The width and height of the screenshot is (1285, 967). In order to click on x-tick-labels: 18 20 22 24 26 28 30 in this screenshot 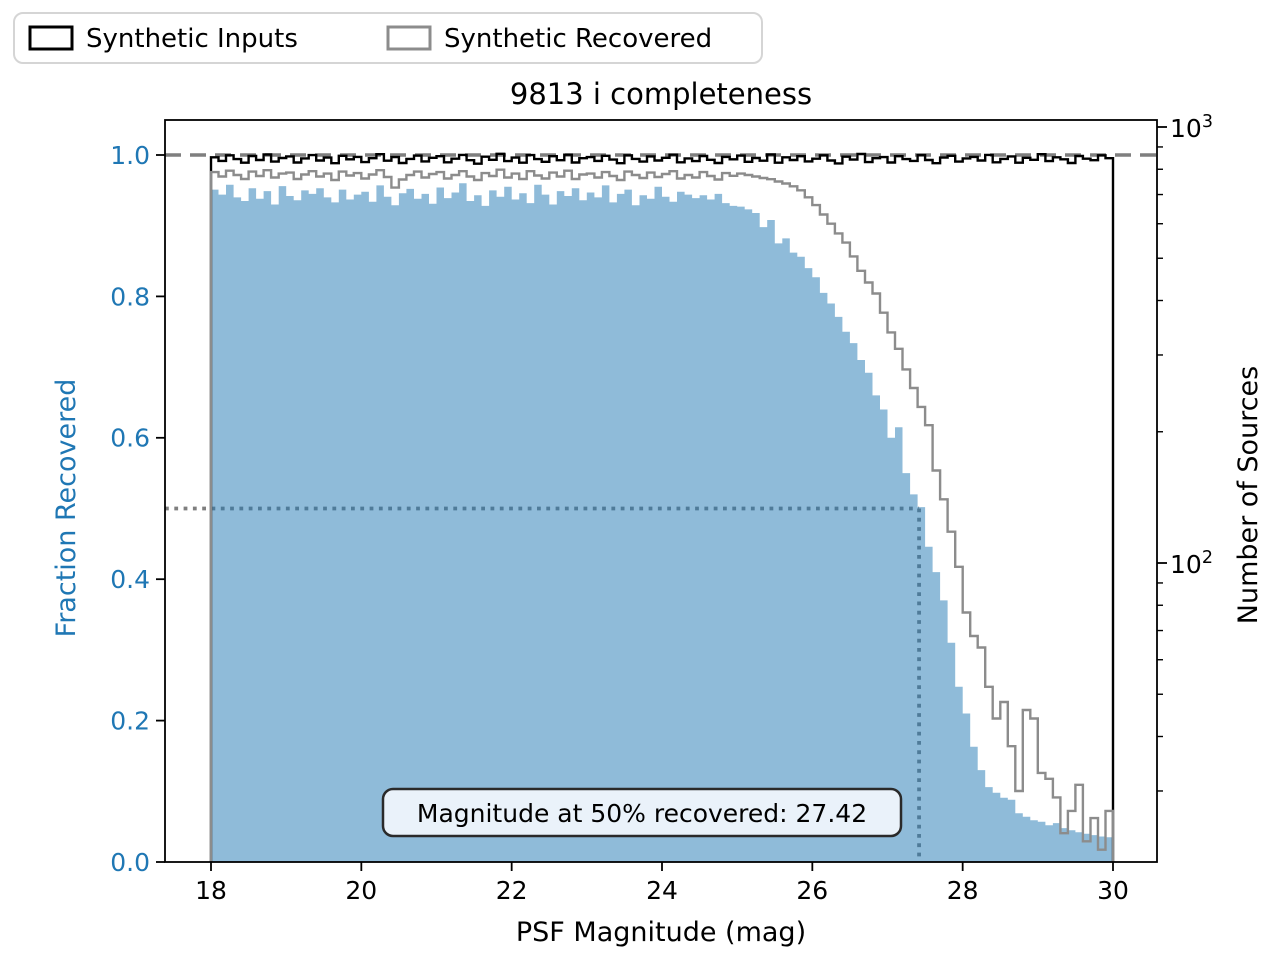, I will do `click(662, 890)`.